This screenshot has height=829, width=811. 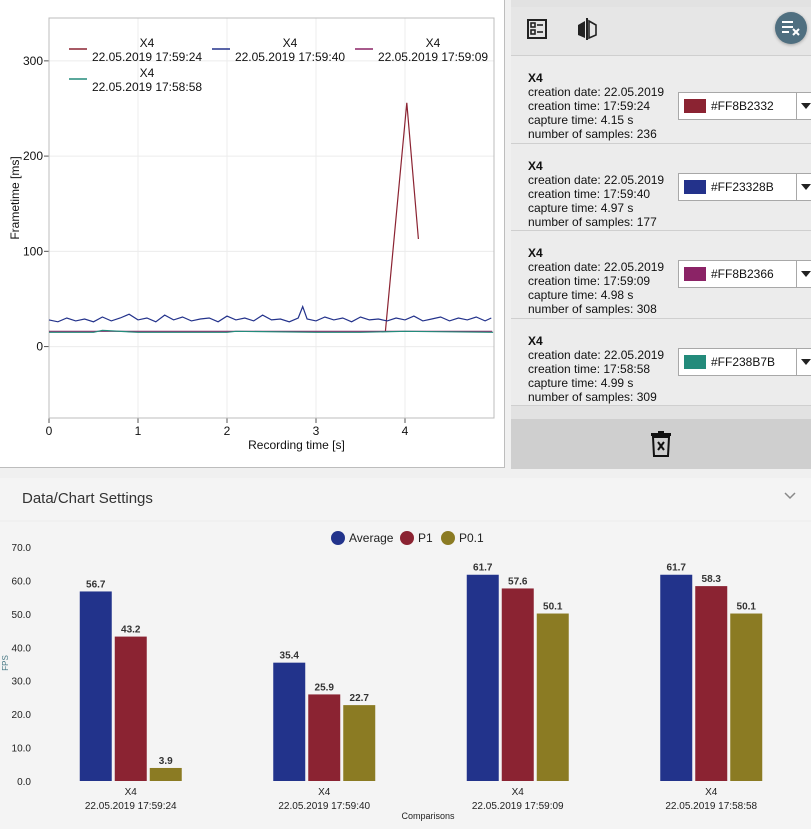 I want to click on y-tick-label: 30.0, so click(x=22, y=682).